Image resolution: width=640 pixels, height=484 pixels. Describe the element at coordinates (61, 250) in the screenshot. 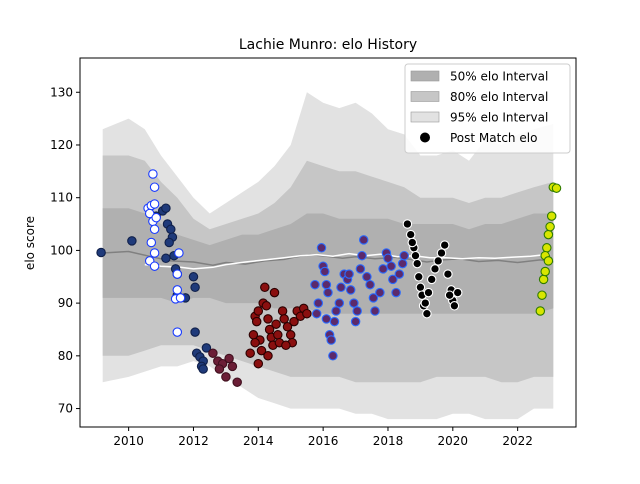

I see `y-tick-label: 100` at that location.